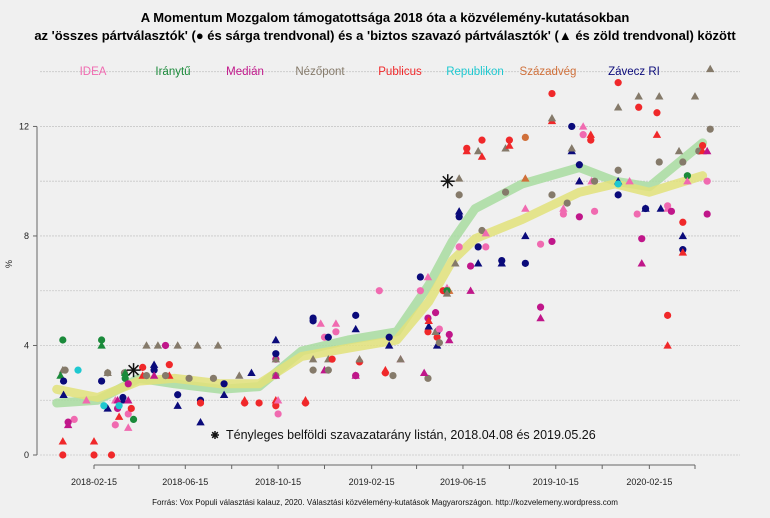 This screenshot has width=770, height=518. Describe the element at coordinates (556, 482) in the screenshot. I see `x-tick-label: 2019-10-15` at that location.